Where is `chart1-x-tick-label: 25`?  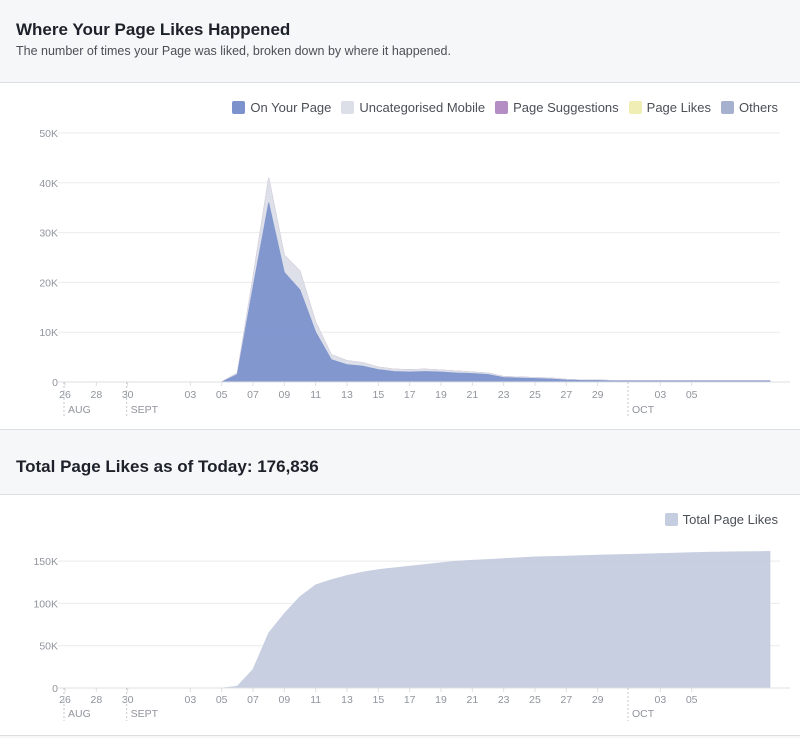 chart1-x-tick-label: 25 is located at coordinates (535, 395).